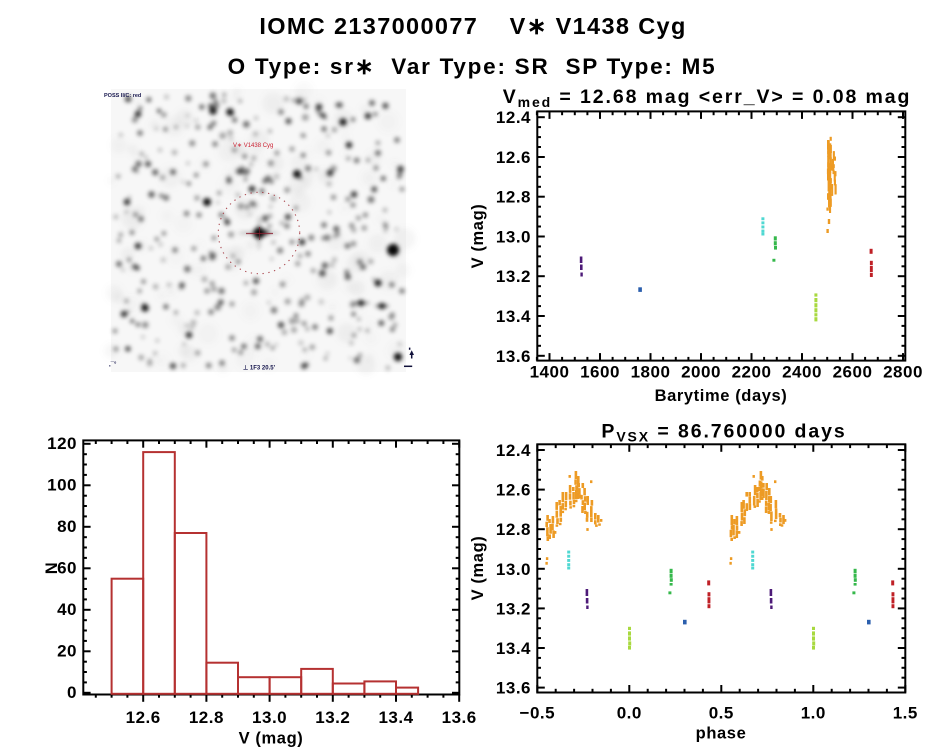 The image size is (944, 747). What do you see at coordinates (651, 372) in the screenshot?
I see `svg-text: 1800` at bounding box center [651, 372].